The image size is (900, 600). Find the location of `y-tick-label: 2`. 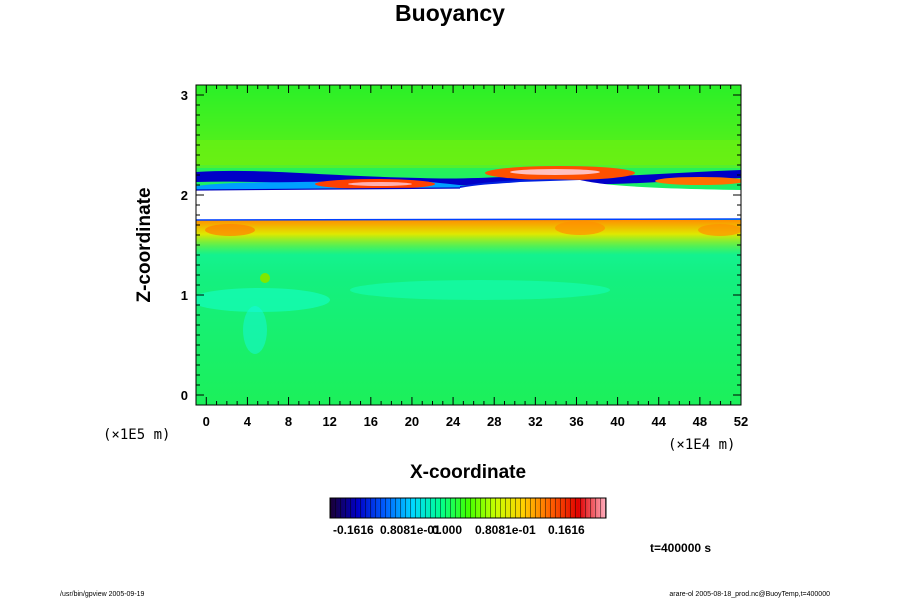

y-tick-label: 2 is located at coordinates (184, 195).